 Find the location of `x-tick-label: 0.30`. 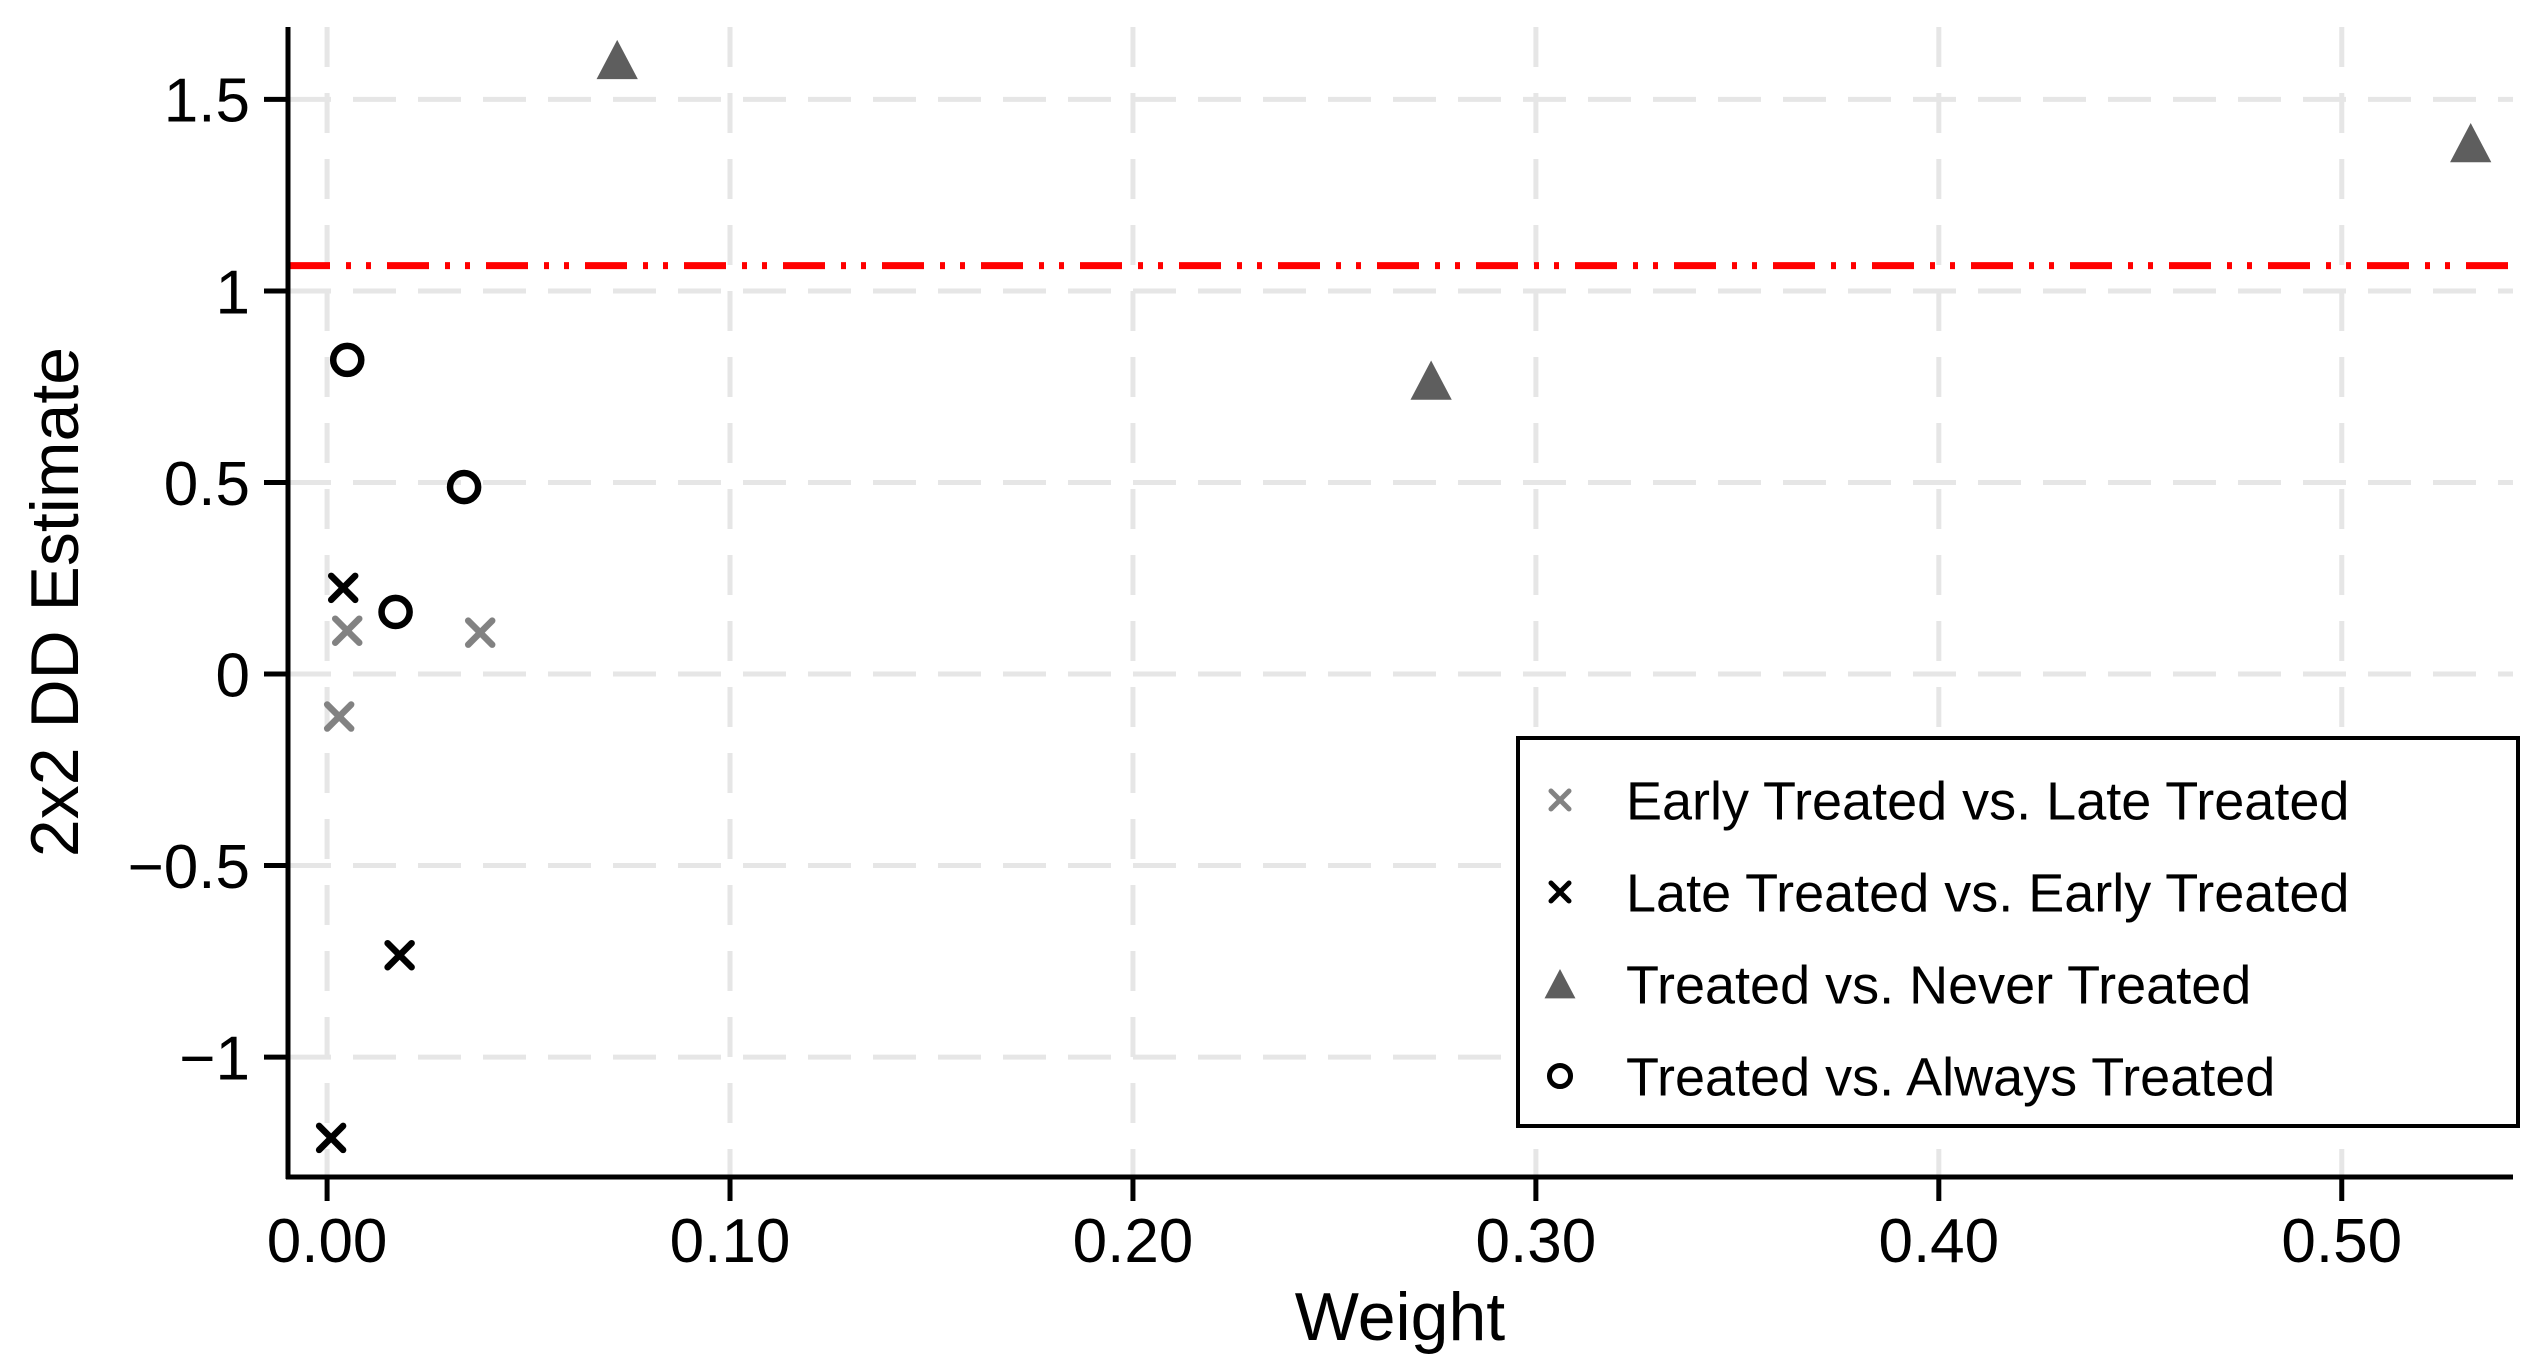

x-tick-label: 0.30 is located at coordinates (1536, 1241).